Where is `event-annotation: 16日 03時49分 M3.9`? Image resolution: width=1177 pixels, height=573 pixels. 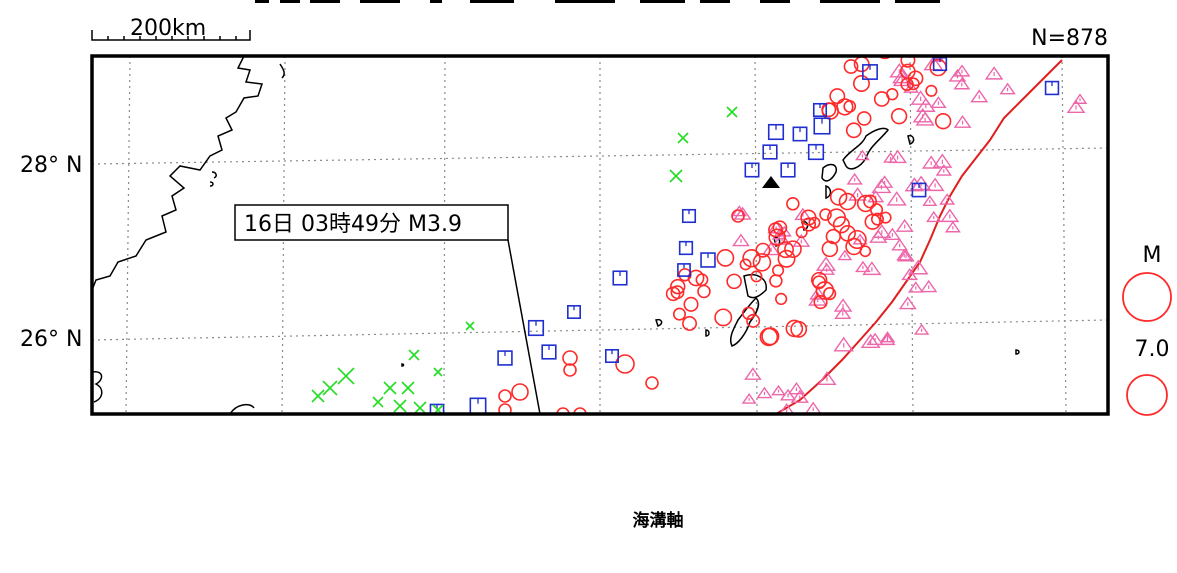
event-annotation: 16日 03時49分 M3.9 is located at coordinates (371, 222).